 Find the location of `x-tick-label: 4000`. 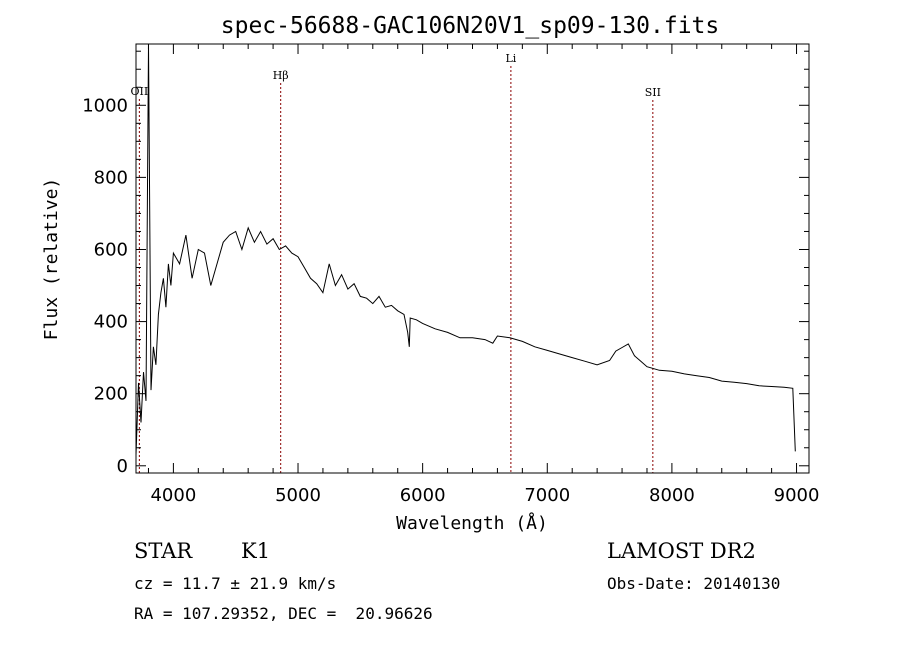

x-tick-label: 4000 is located at coordinates (173, 495).